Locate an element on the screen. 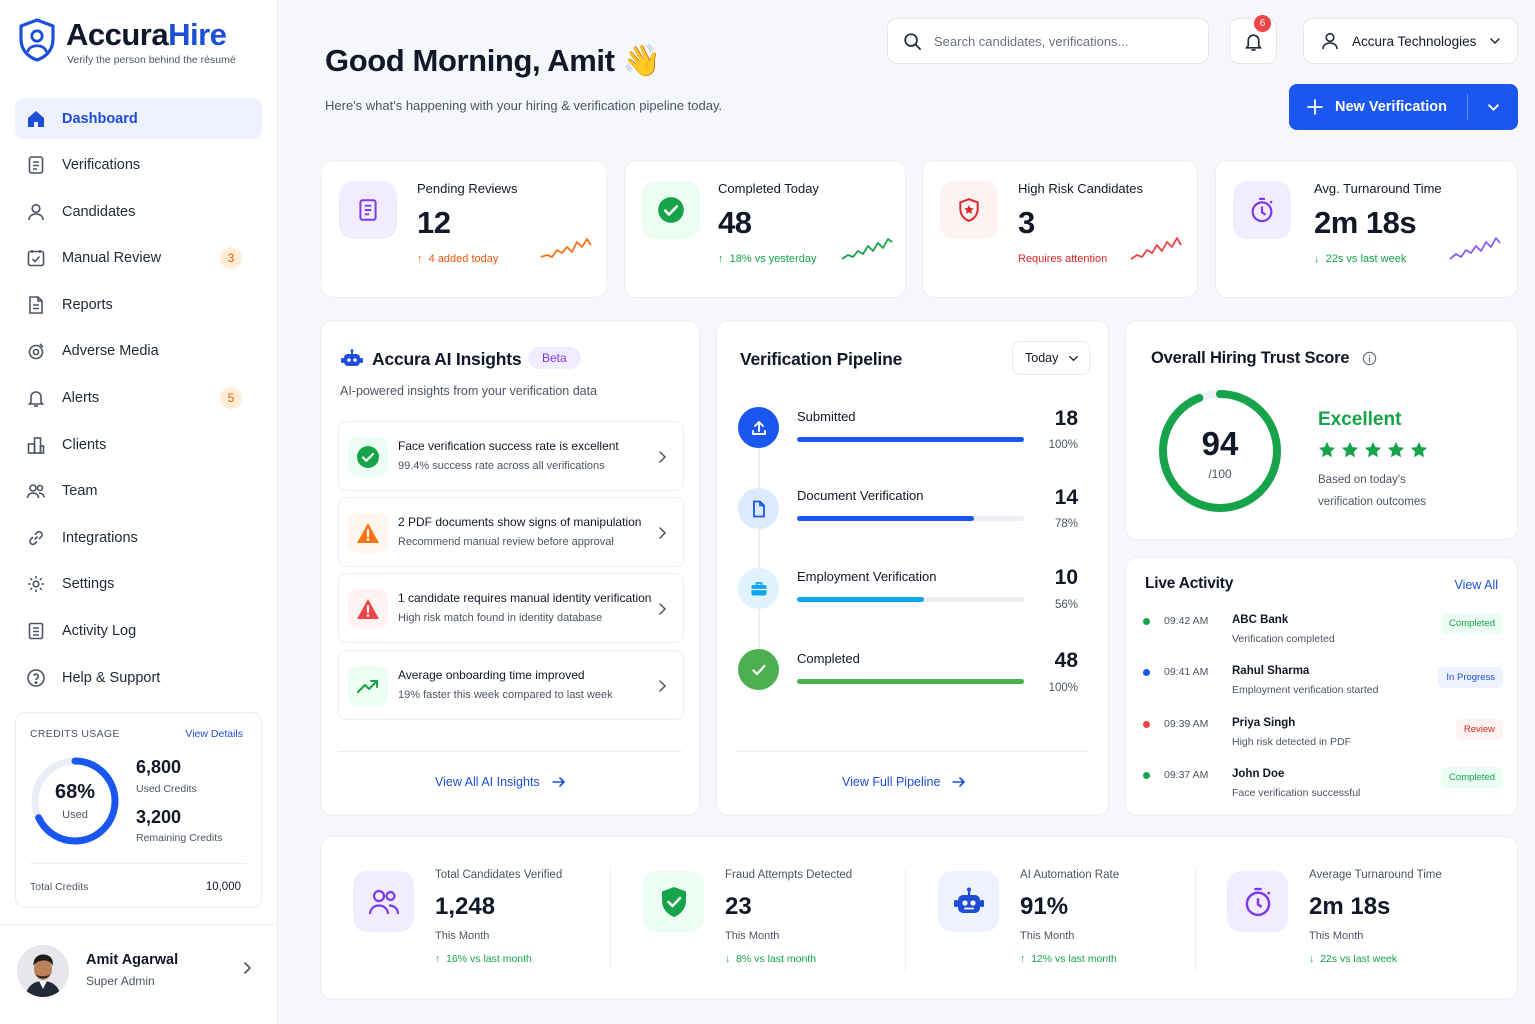 The height and width of the screenshot is (1024, 1535). total-credits-label: Total Credits is located at coordinates (59, 887).